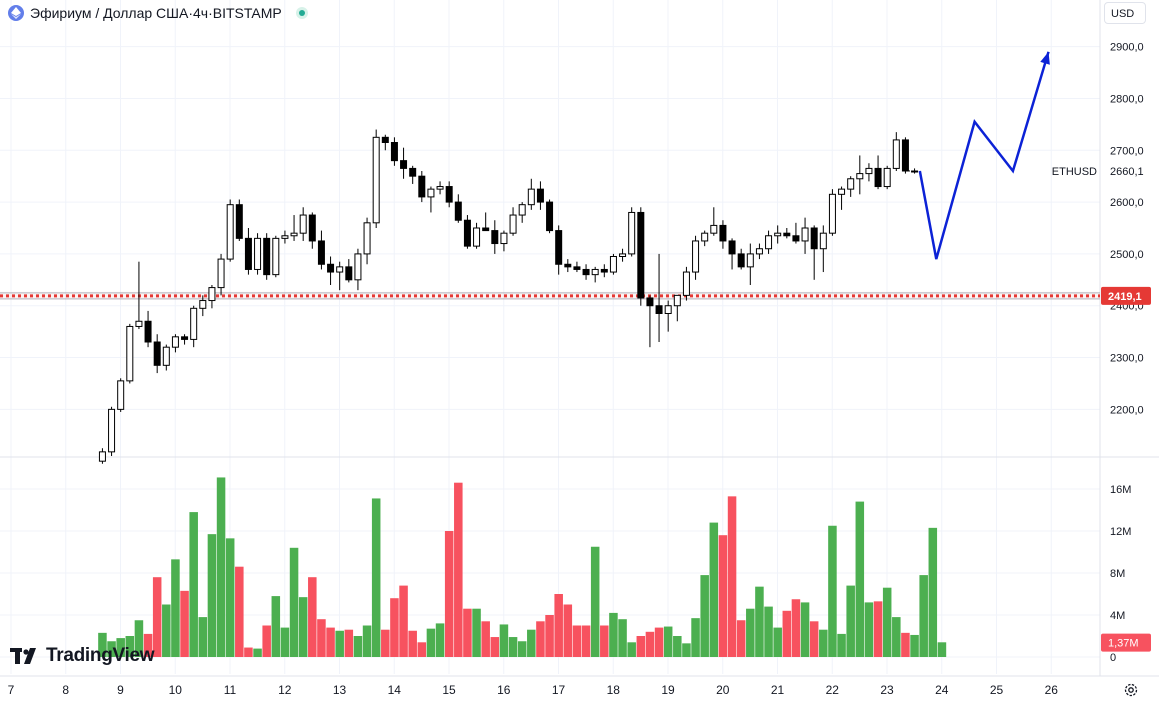 The image size is (1159, 715). Describe the element at coordinates (778, 690) in the screenshot. I see `time-tick-label: 21` at that location.